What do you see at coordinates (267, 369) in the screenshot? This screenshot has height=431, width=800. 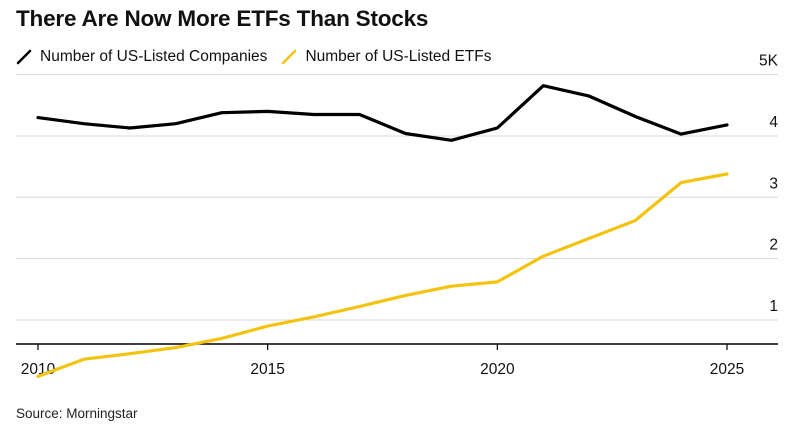 I see `x-tick-label-2015: 2015` at bounding box center [267, 369].